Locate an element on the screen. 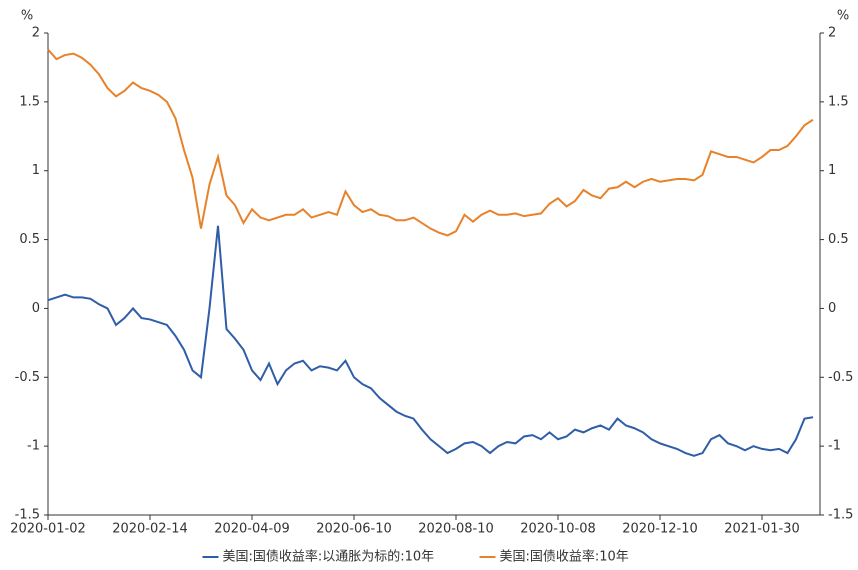  y2-tick-label: 0.5 is located at coordinates (838, 239).